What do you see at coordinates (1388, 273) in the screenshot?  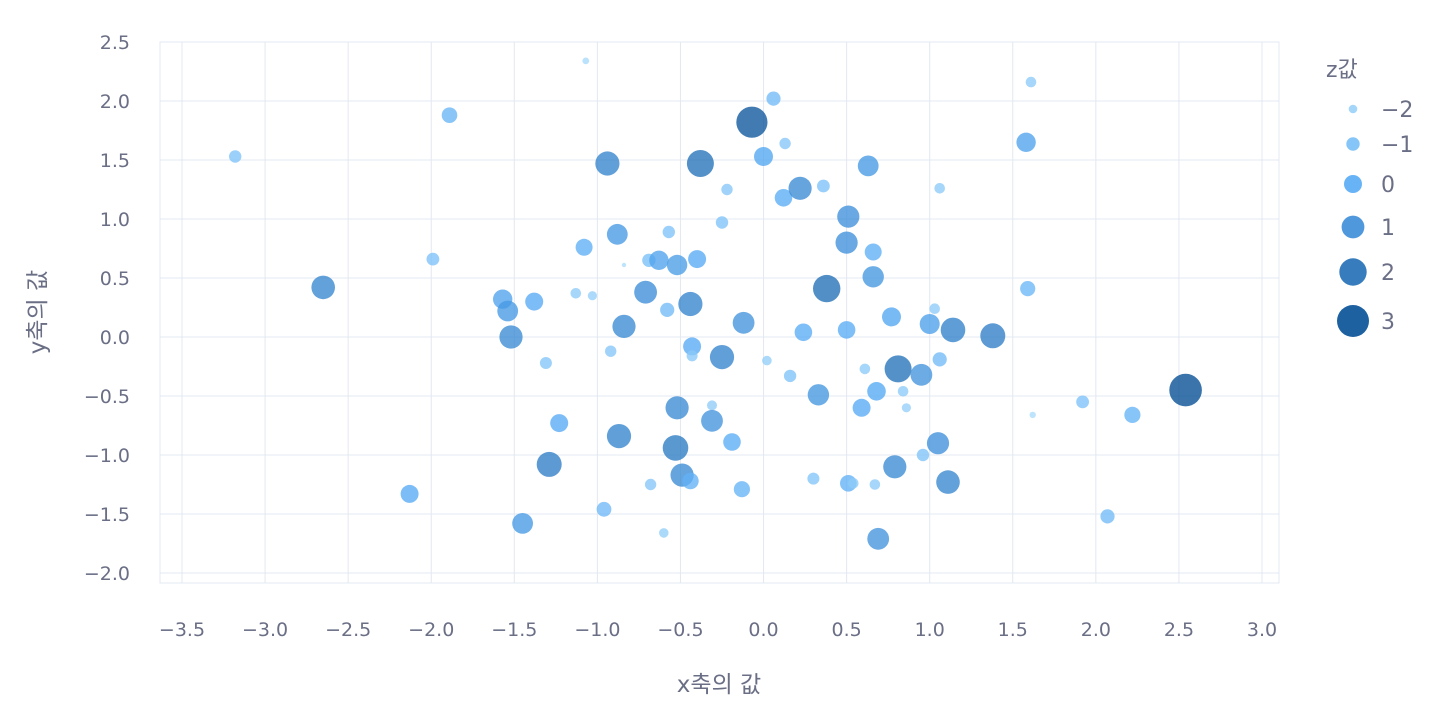 I see `legend-label: 2` at bounding box center [1388, 273].